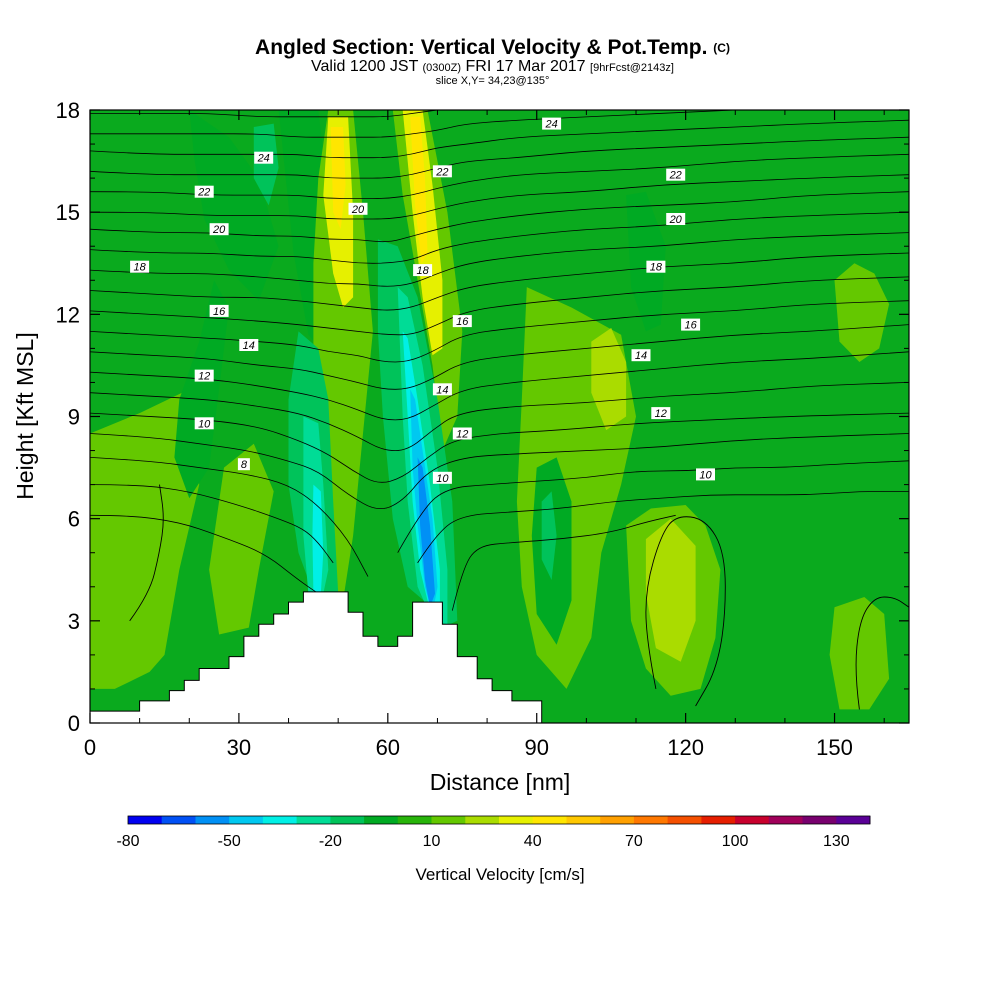 This screenshot has width=1000, height=1000. What do you see at coordinates (836, 841) in the screenshot?
I see `colorbar-tick-label: 130` at bounding box center [836, 841].